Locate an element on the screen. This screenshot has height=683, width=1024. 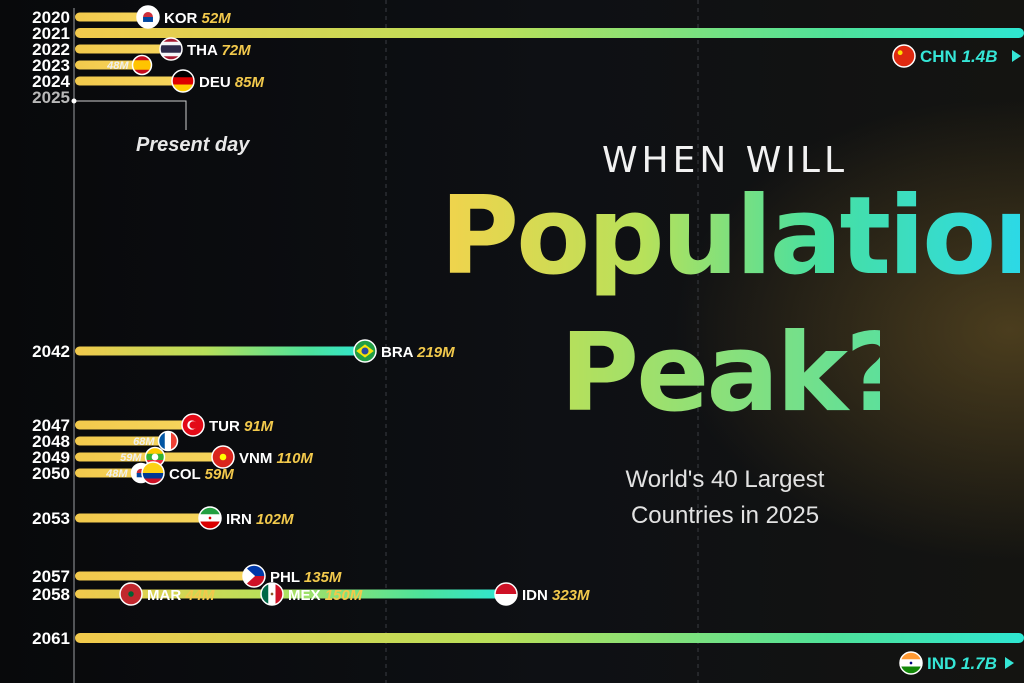
country-code: TUR is located at coordinates (226, 426).